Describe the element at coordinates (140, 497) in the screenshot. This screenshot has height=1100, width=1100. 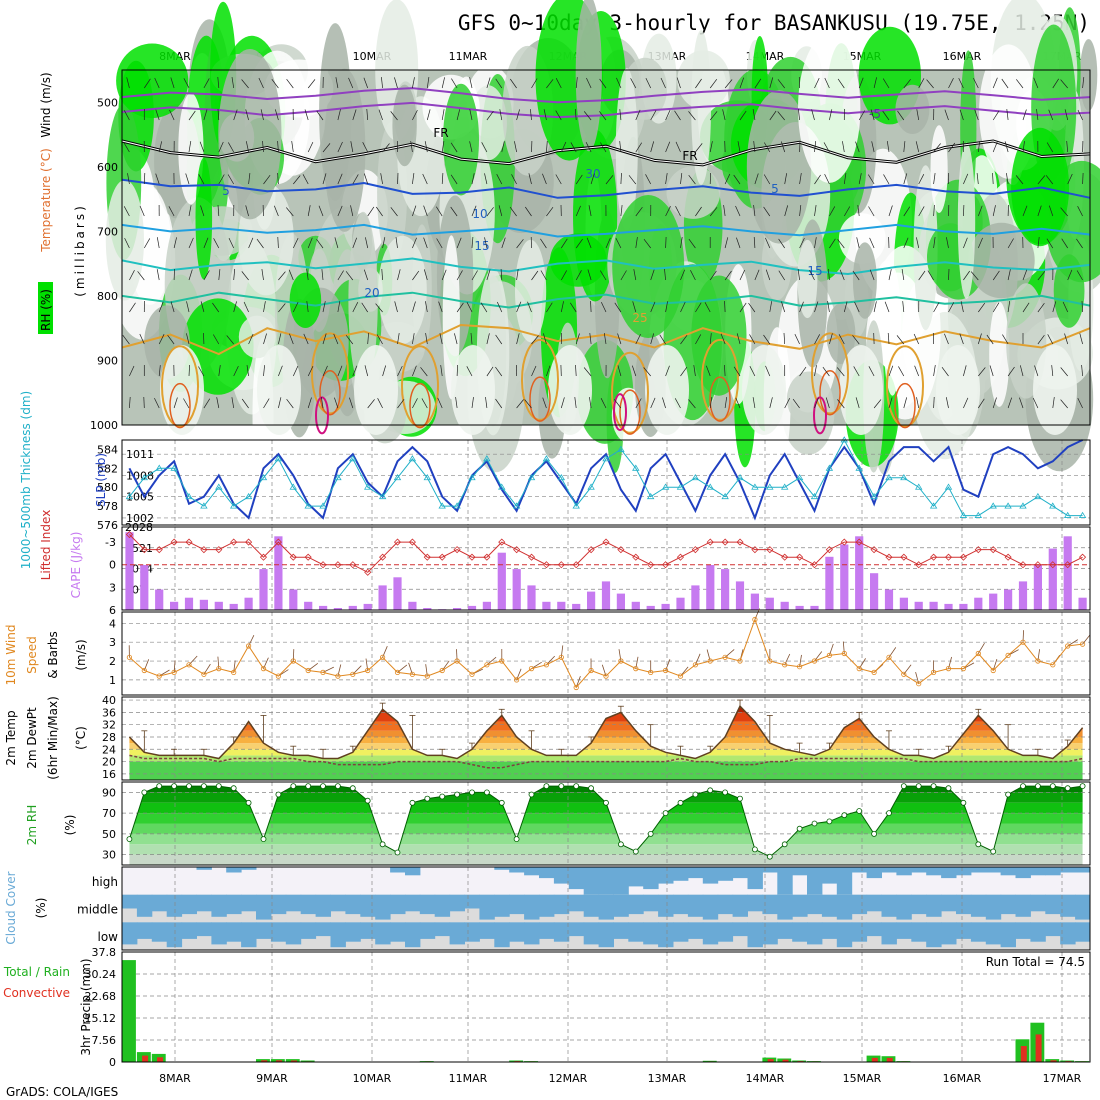
I see `slp-tick: 1005` at that location.